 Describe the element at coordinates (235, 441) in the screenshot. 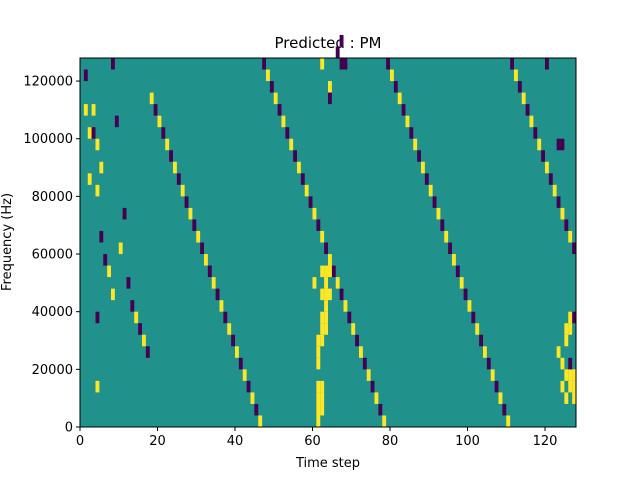

I see `x-tick-label: 40` at that location.